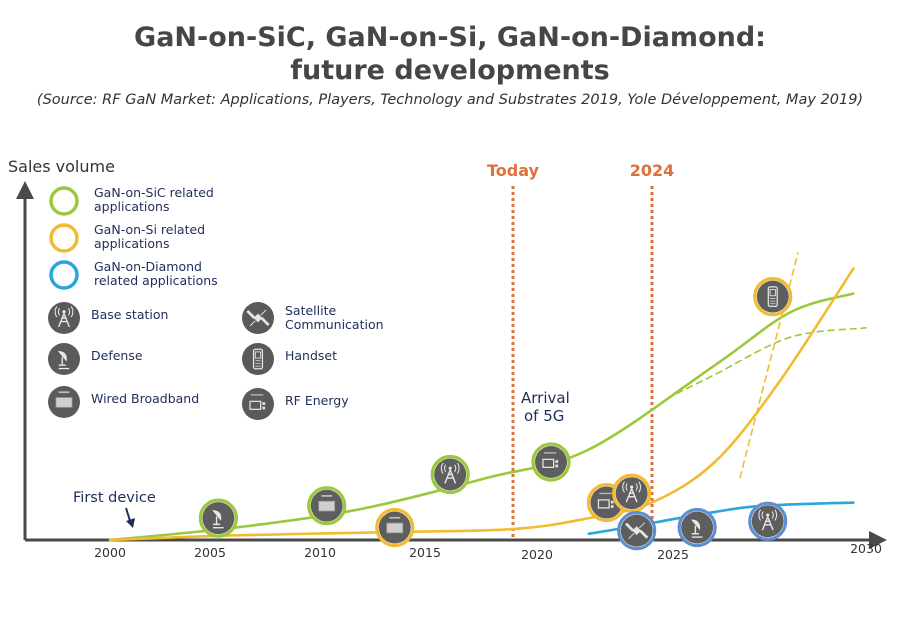 The image size is (900, 630). Describe the element at coordinates (551, 462) in the screenshot. I see `point-sic-rf-energy` at that location.